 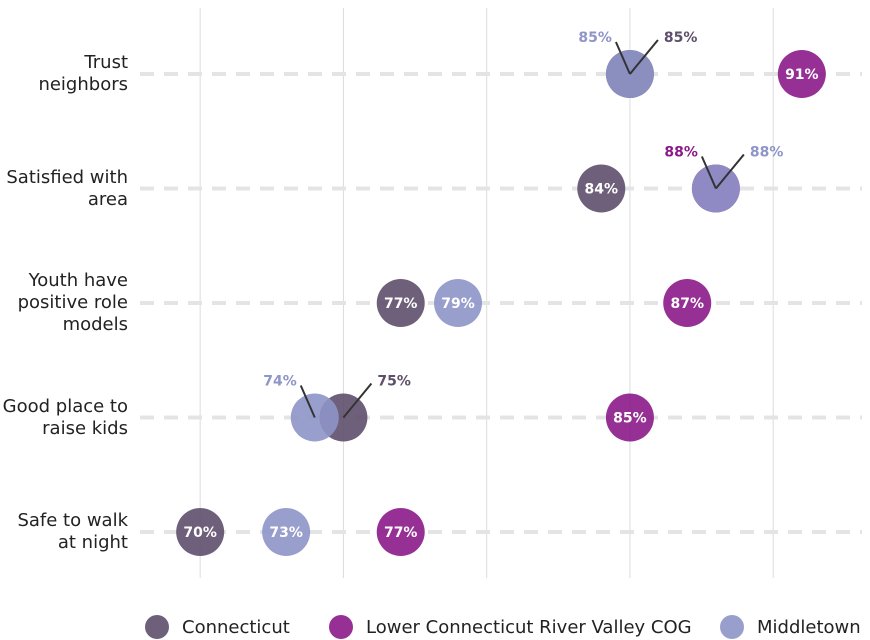 I want to click on value-label: 70%, so click(x=200, y=533).